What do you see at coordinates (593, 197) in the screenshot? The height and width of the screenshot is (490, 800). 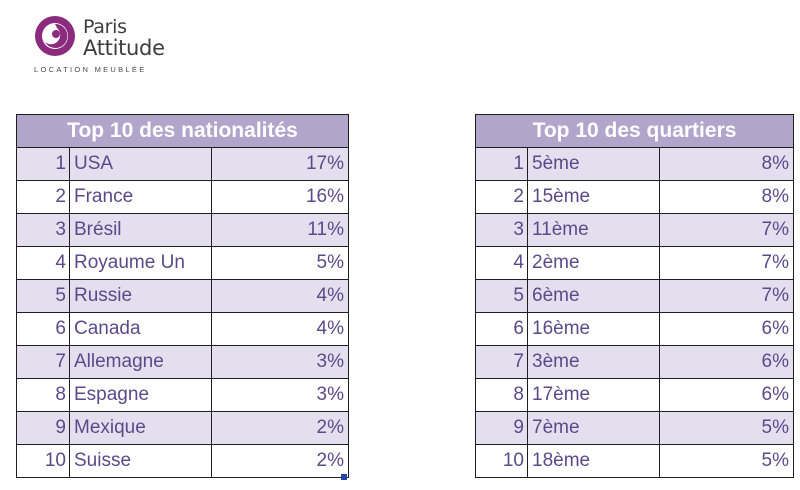 I see `name-cell: 15ème` at bounding box center [593, 197].